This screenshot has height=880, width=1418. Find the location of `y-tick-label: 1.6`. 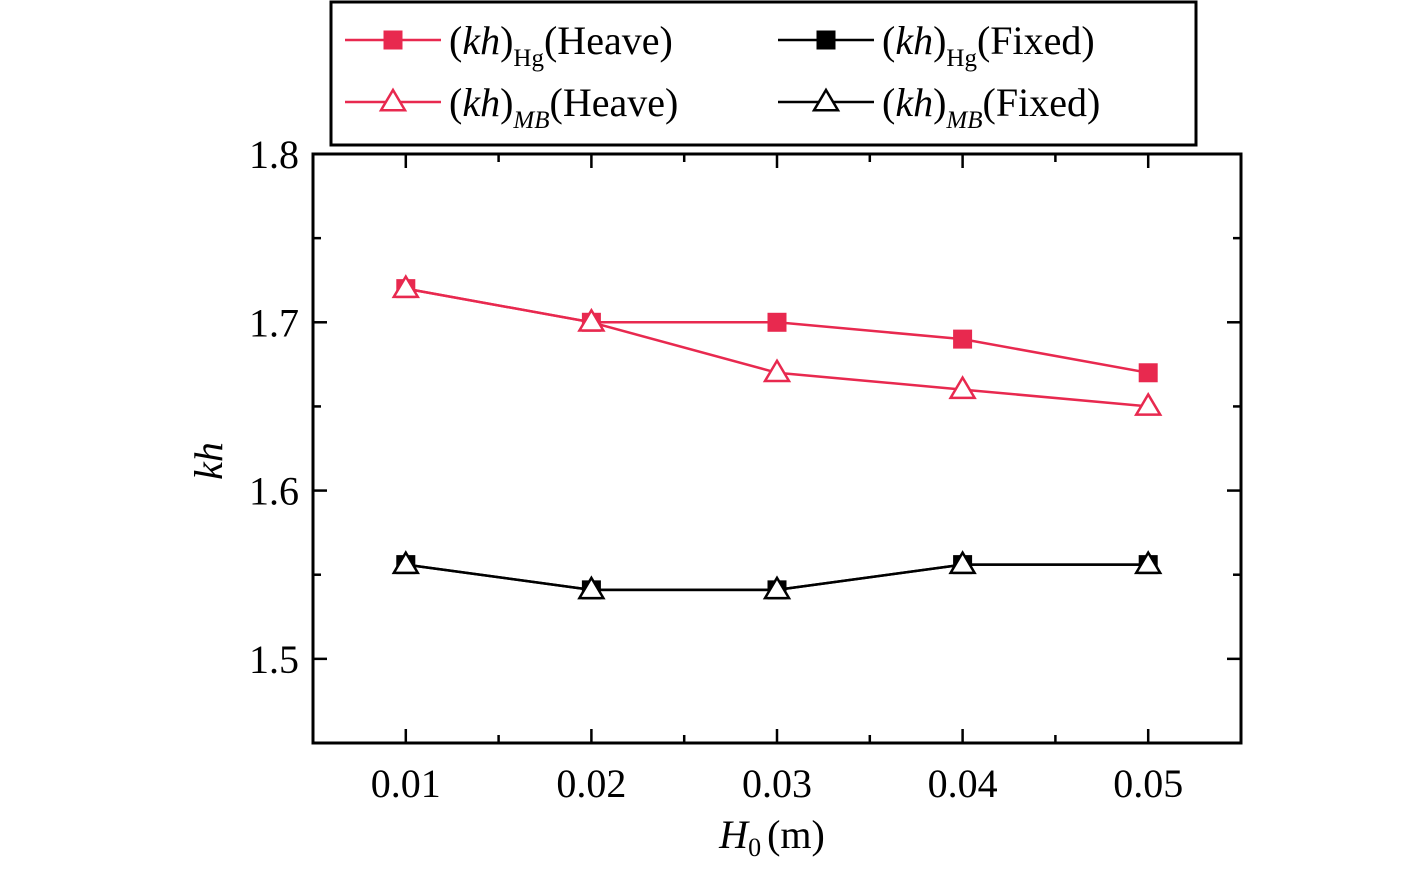

y-tick-label: 1.6 is located at coordinates (274, 491).